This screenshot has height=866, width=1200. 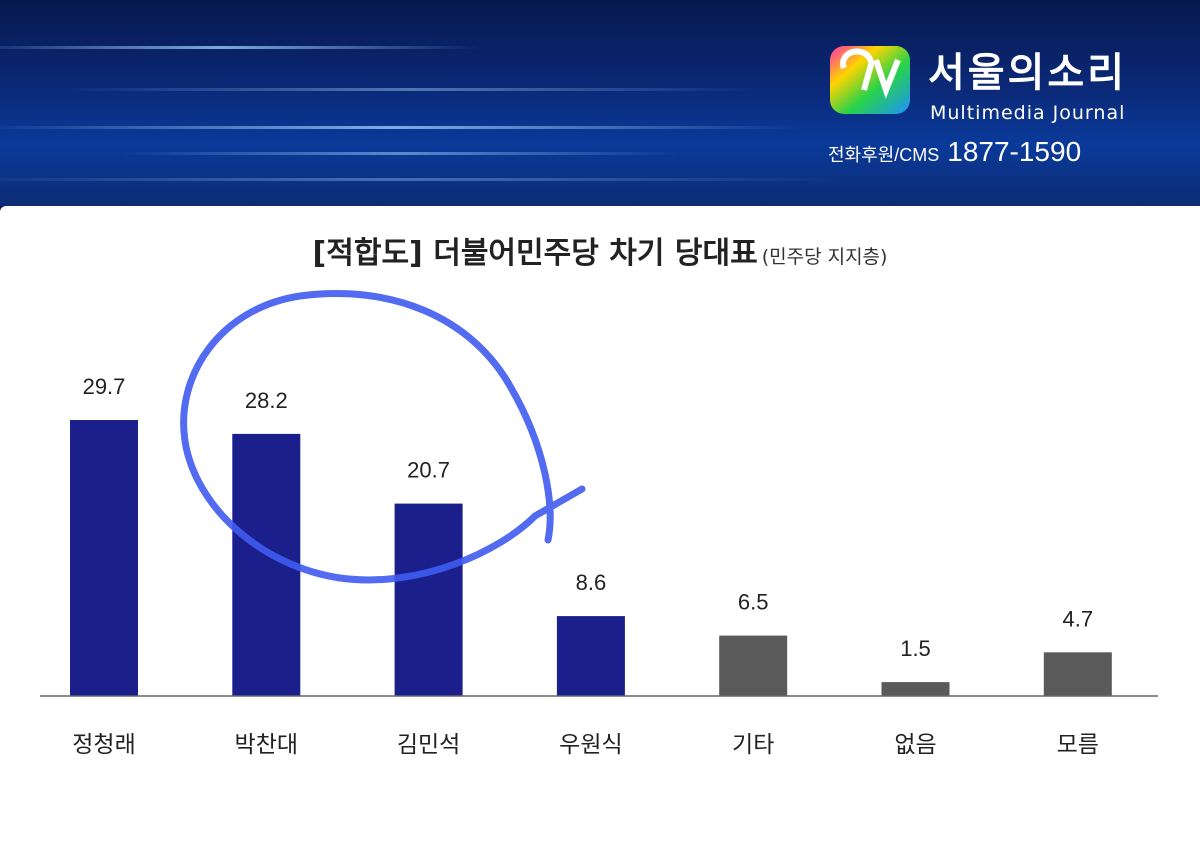 I want to click on chart-title: [적합도] 더불어민주당 차기 당대표 (민주당 지지층), so click(x=600, y=250).